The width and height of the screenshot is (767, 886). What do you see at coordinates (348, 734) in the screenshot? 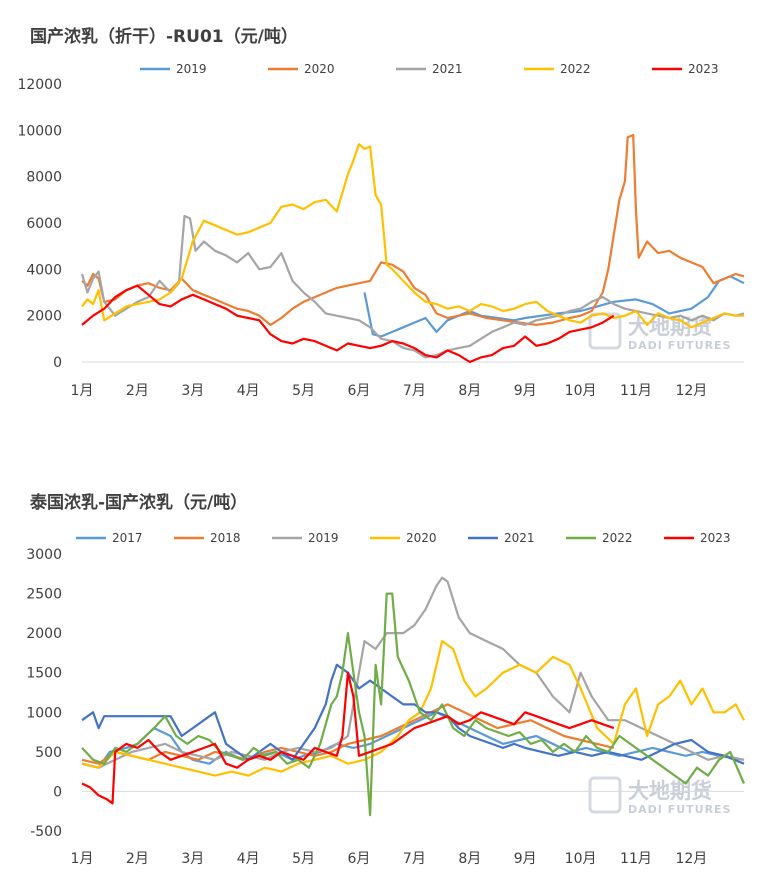
I see `series-line-2018` at bounding box center [348, 734].